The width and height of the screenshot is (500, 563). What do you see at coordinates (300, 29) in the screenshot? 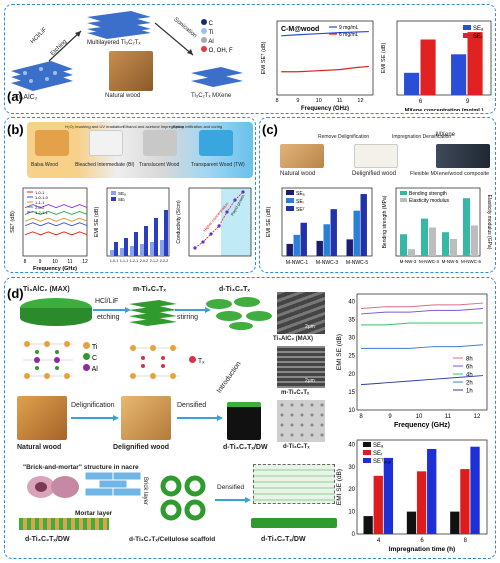
I see `chart-title: C-M@wood` at bounding box center [300, 29].